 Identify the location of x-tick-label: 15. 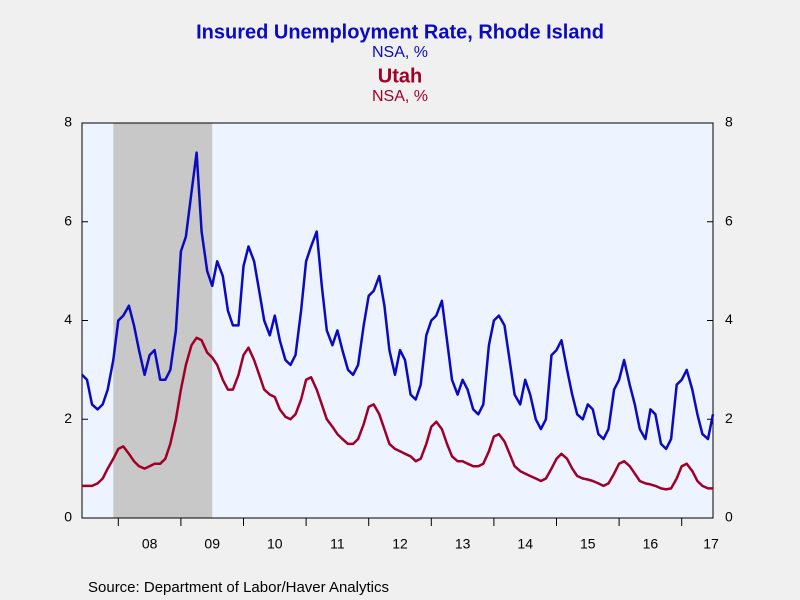
(588, 544).